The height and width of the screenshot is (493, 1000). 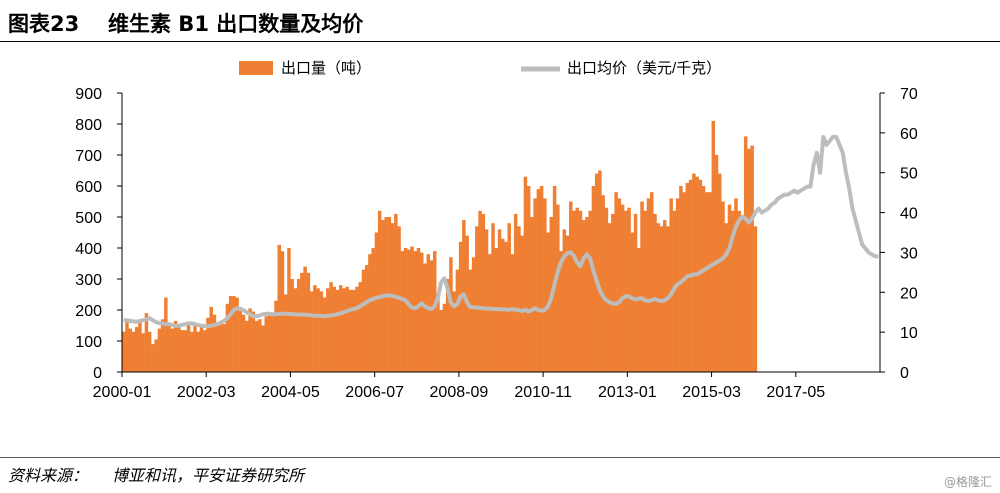 What do you see at coordinates (904, 373) in the screenshot?
I see `y-right-tick-label: 0` at bounding box center [904, 373].